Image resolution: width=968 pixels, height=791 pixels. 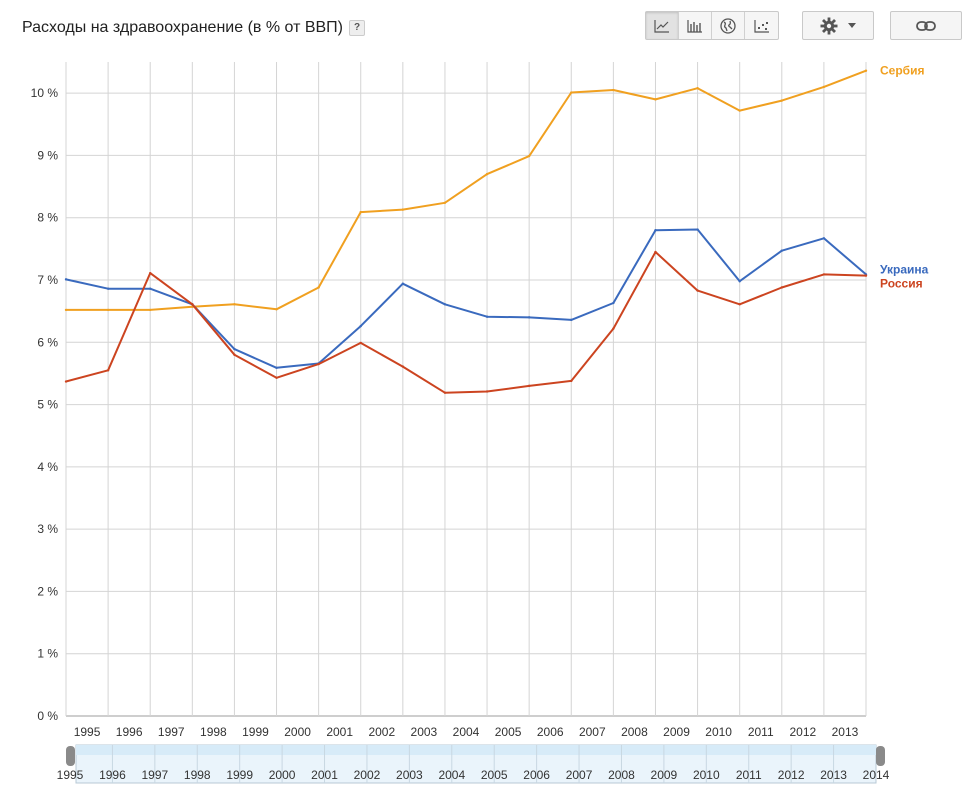 I want to click on x-tick-label: 2003, so click(x=424, y=732).